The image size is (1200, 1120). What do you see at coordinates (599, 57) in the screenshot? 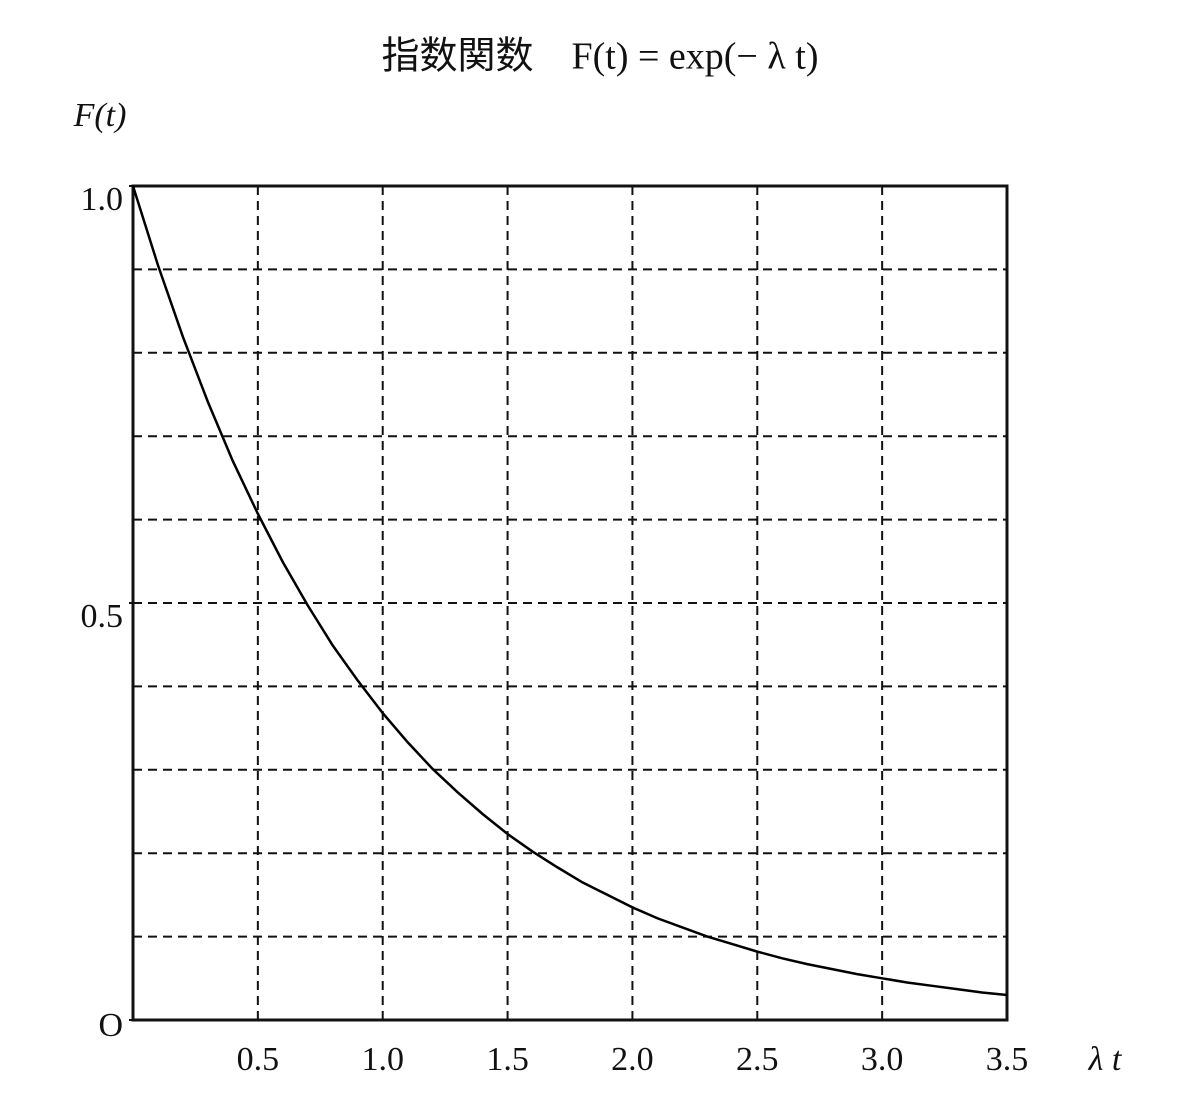
I see `chart-title: 指数関数 F(t) = exp(− λ t)` at bounding box center [599, 57].